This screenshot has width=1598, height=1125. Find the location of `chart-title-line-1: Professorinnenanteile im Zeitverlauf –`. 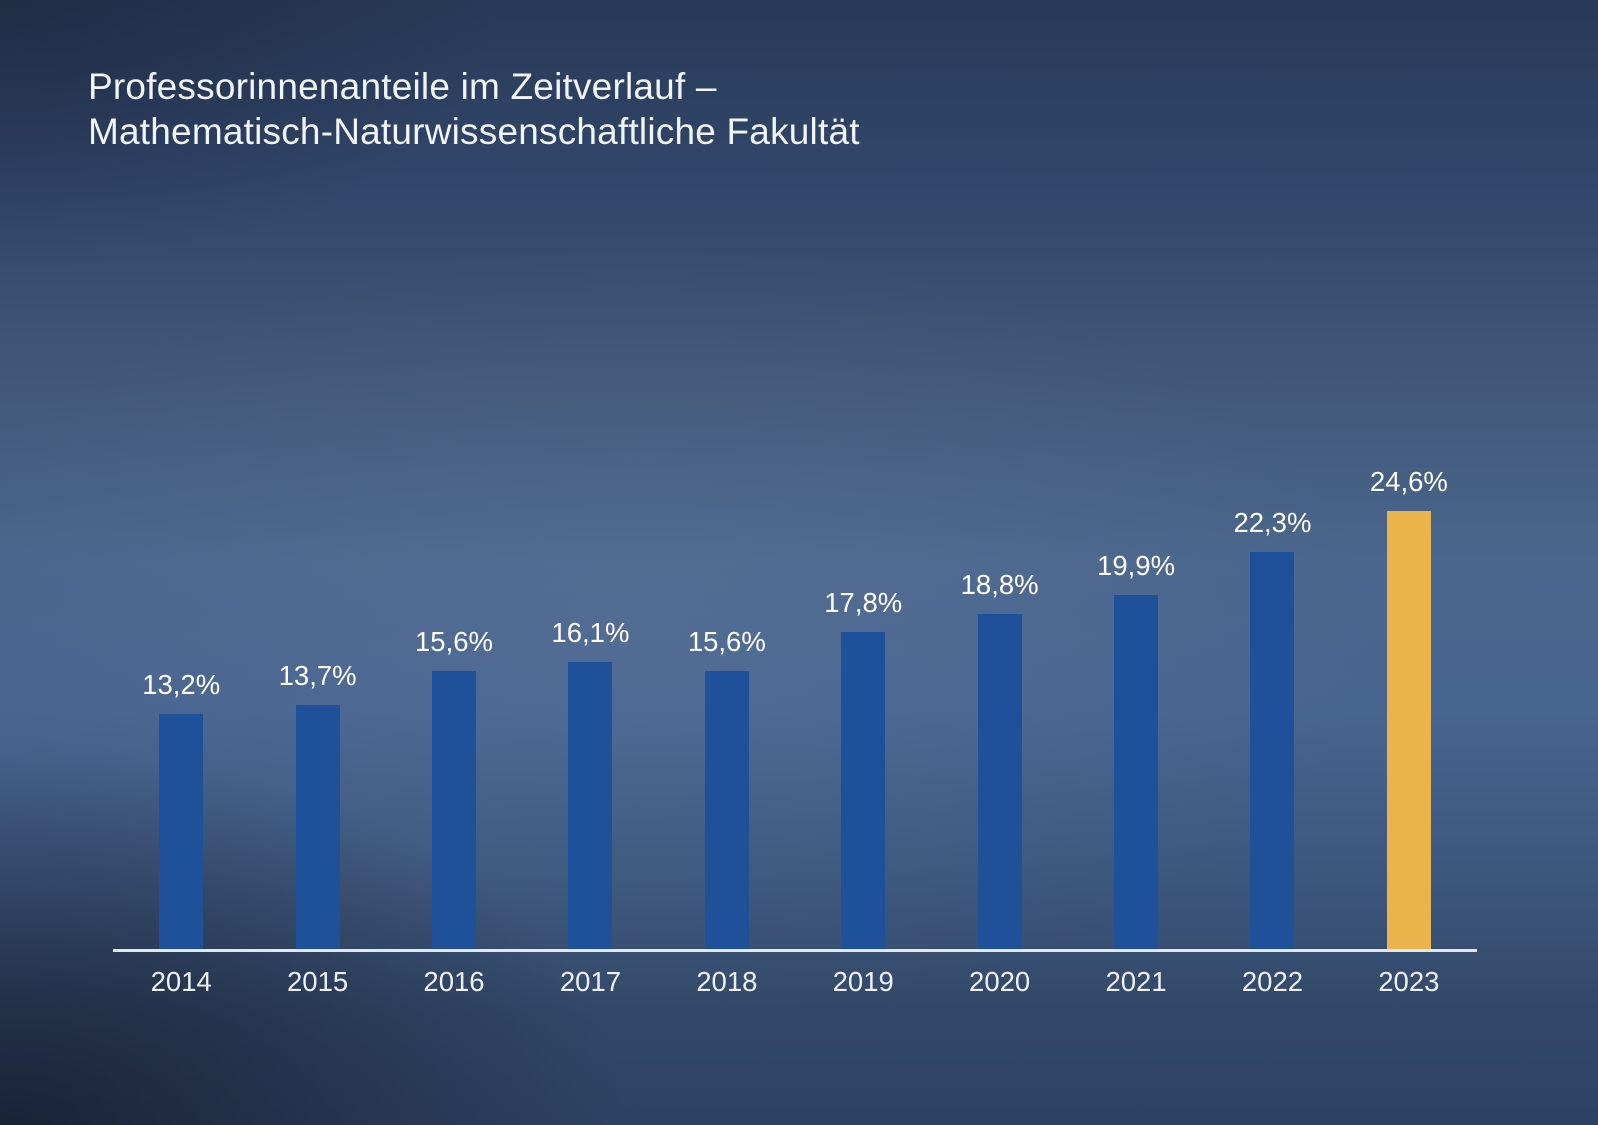

chart-title-line-1: Professorinnenanteile im Zeitverlauf – is located at coordinates (402, 86).